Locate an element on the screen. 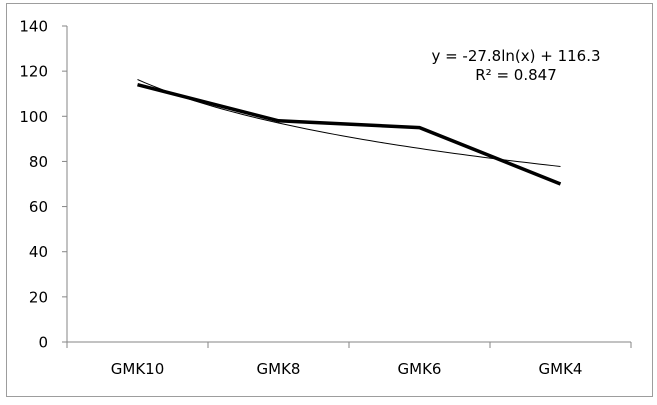  x-axis-category-label: GMK8 is located at coordinates (279, 369).